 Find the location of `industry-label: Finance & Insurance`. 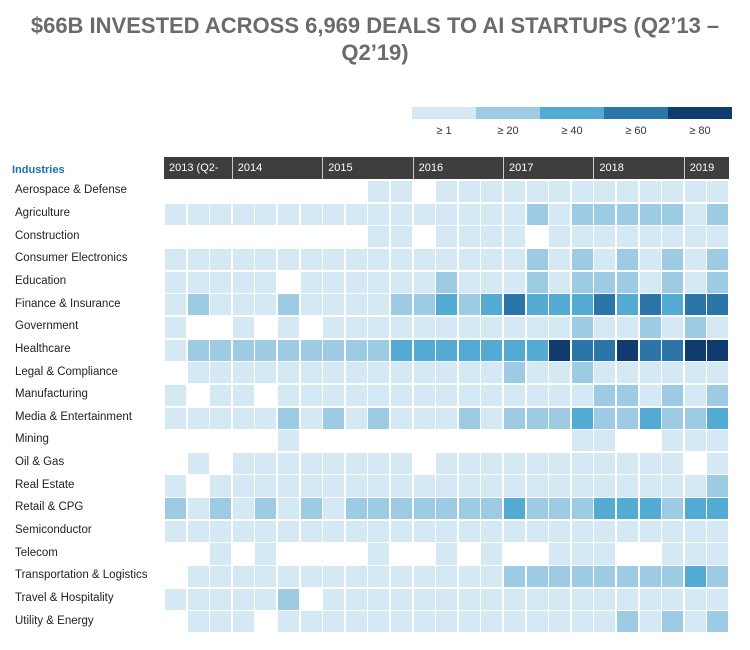

industry-label: Finance & Insurance is located at coordinates (68, 303).